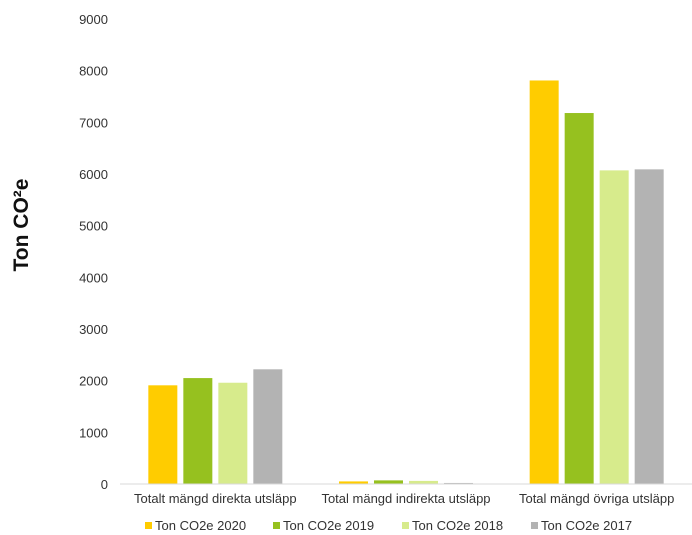 The width and height of the screenshot is (692, 535). What do you see at coordinates (215, 498) in the screenshot?
I see `x-category-label: Totalt mängd direkta utsläpp` at bounding box center [215, 498].